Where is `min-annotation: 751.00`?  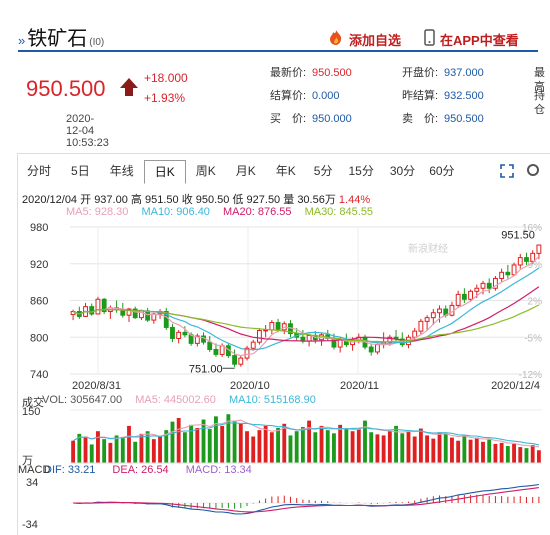
min-annotation: 751.00 is located at coordinates (206, 369).